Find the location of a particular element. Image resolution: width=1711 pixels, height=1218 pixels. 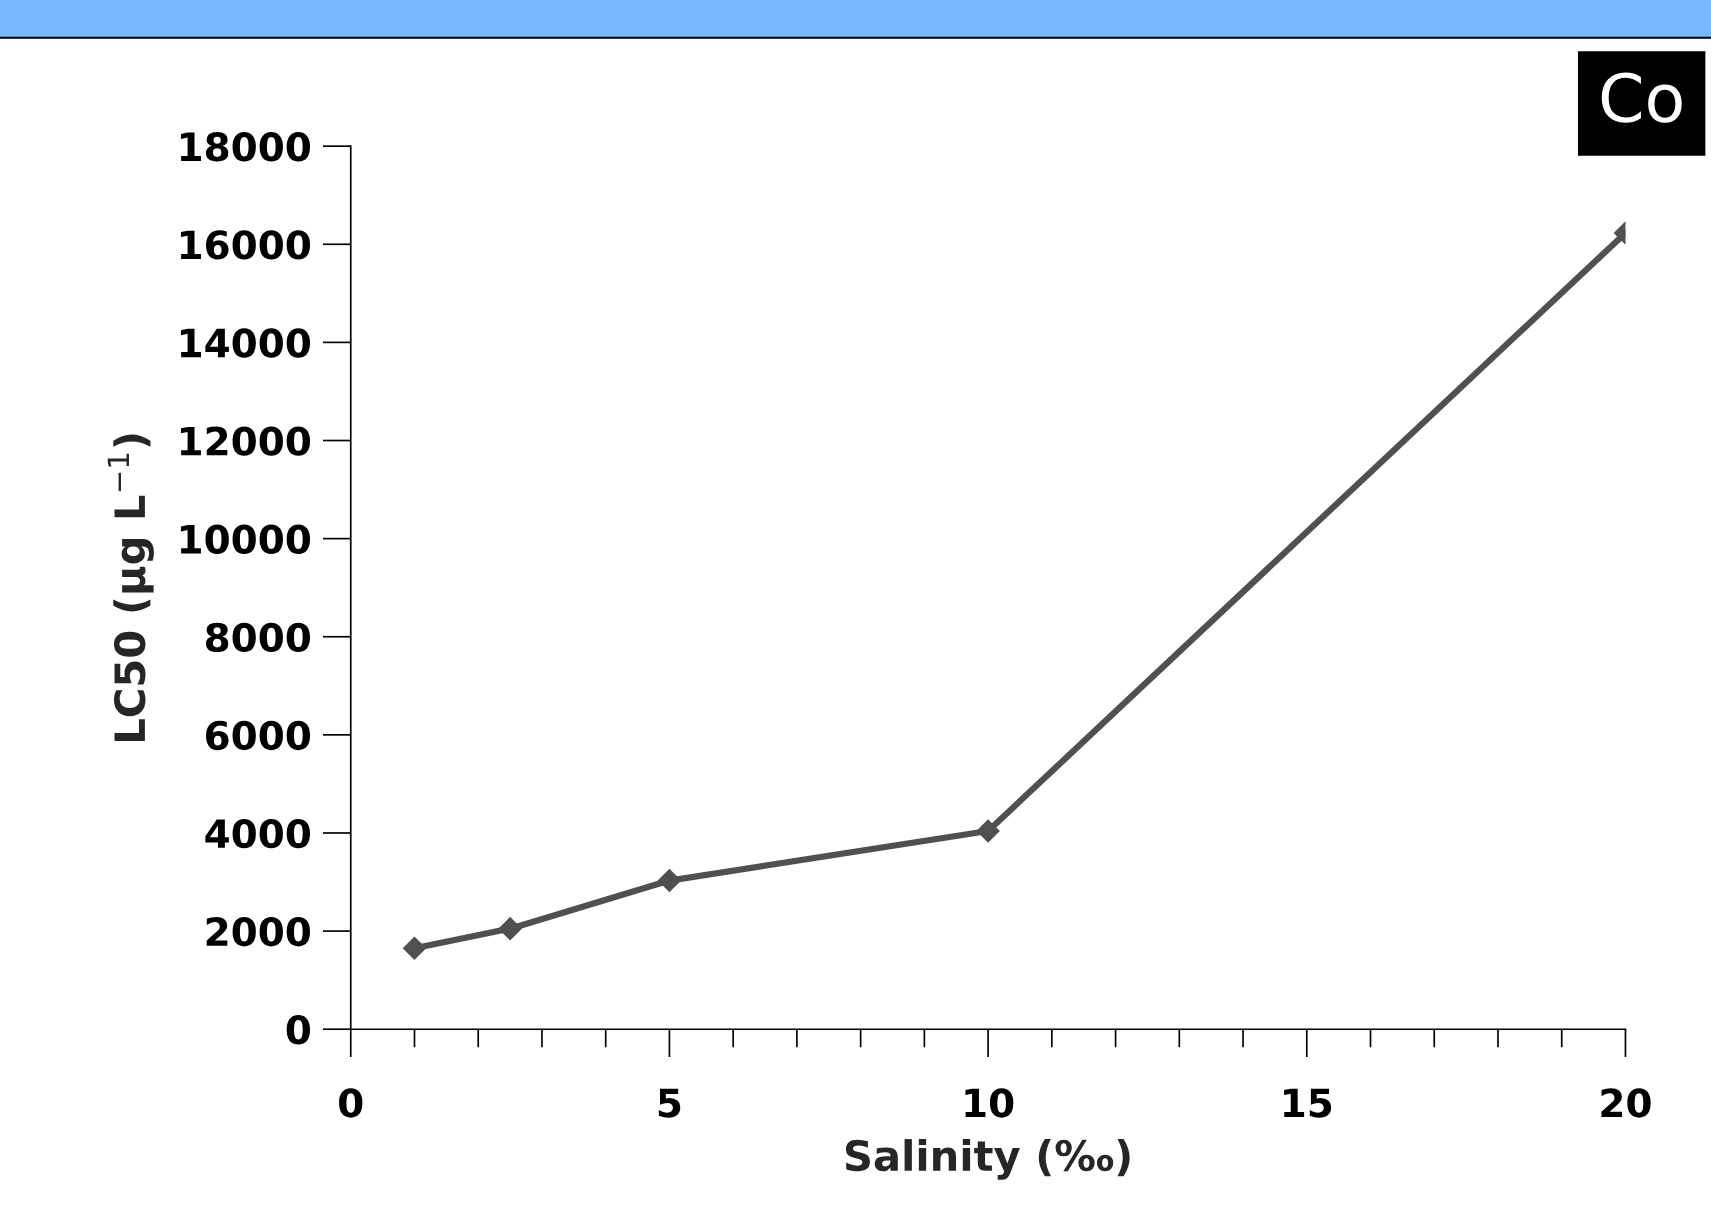

y-tick-label: 10000 is located at coordinates (245, 539).